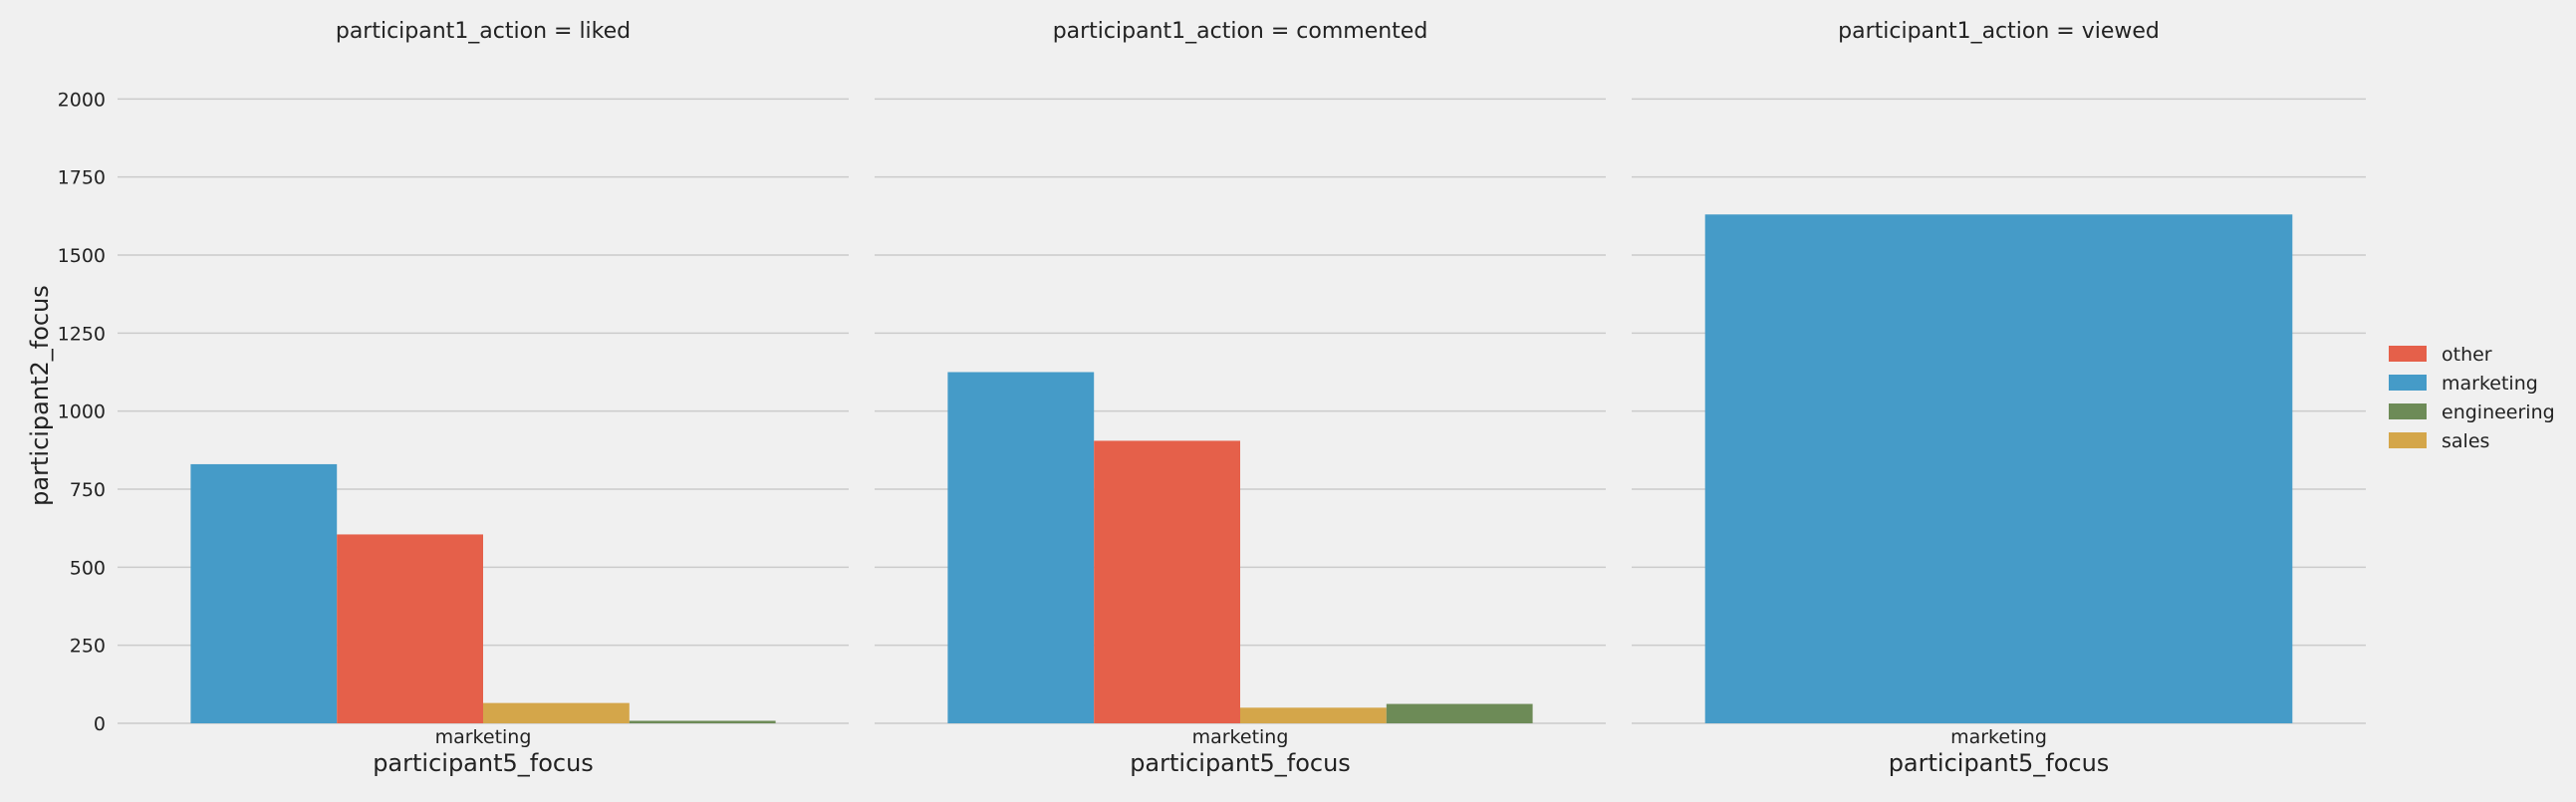 The width and height of the screenshot is (2576, 802). I want to click on y-tick-label-7: 1750, so click(82, 178).